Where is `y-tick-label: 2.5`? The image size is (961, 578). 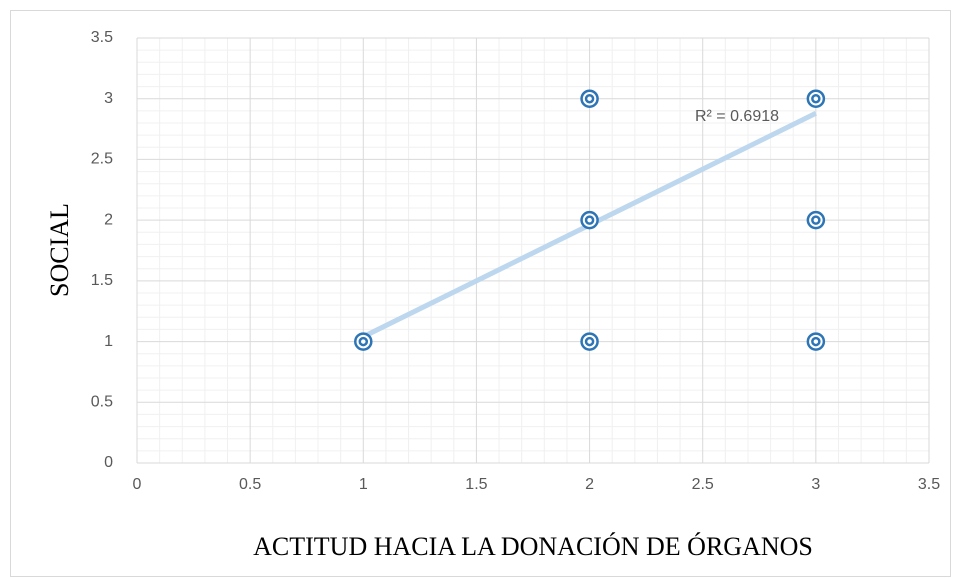 y-tick-label: 2.5 is located at coordinates (102, 159).